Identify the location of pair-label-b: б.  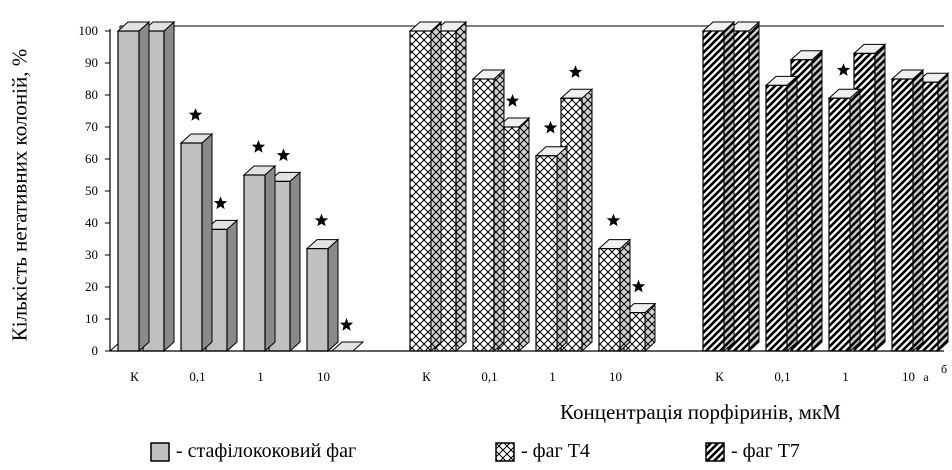
(944, 369).